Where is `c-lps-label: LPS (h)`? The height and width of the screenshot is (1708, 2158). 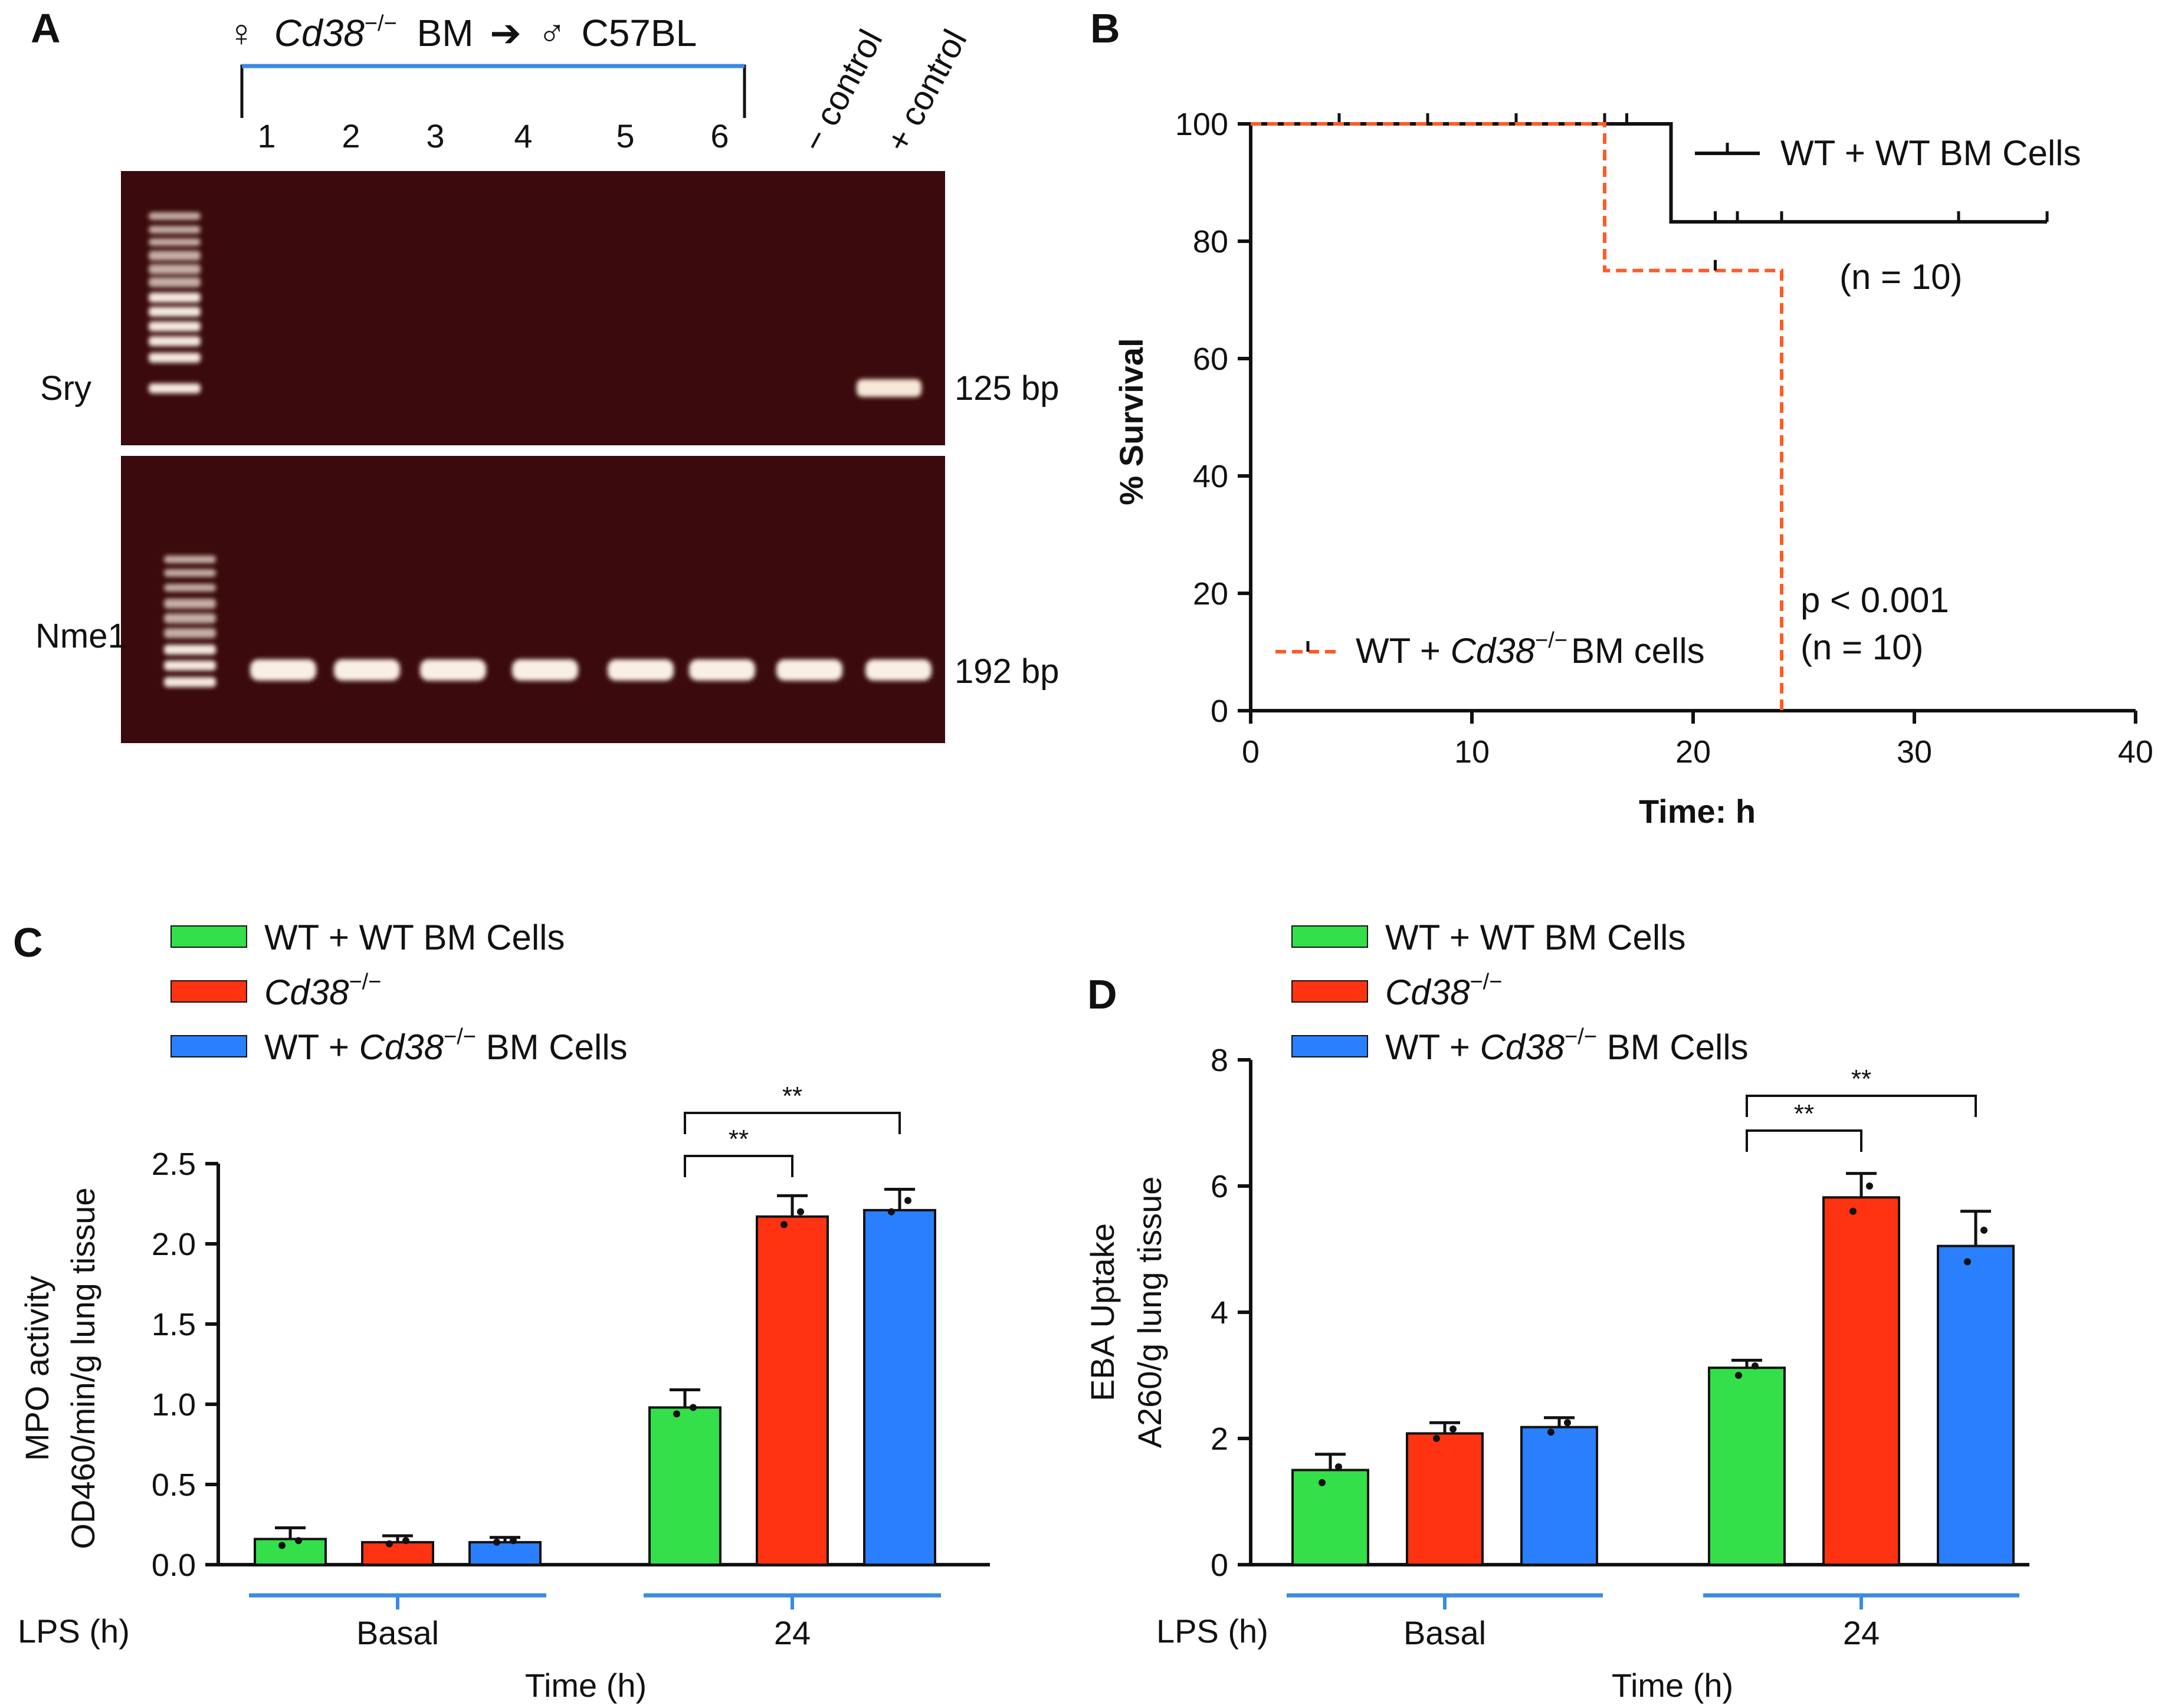
c-lps-label: LPS (h) is located at coordinates (74, 1631).